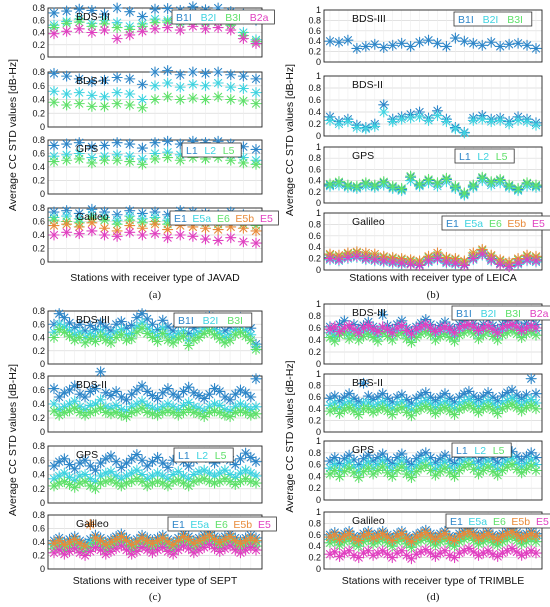 This screenshot has height=607, width=550. What do you see at coordinates (221, 525) in the screenshot?
I see `legend-entry-e6: E6` at bounding box center [221, 525].